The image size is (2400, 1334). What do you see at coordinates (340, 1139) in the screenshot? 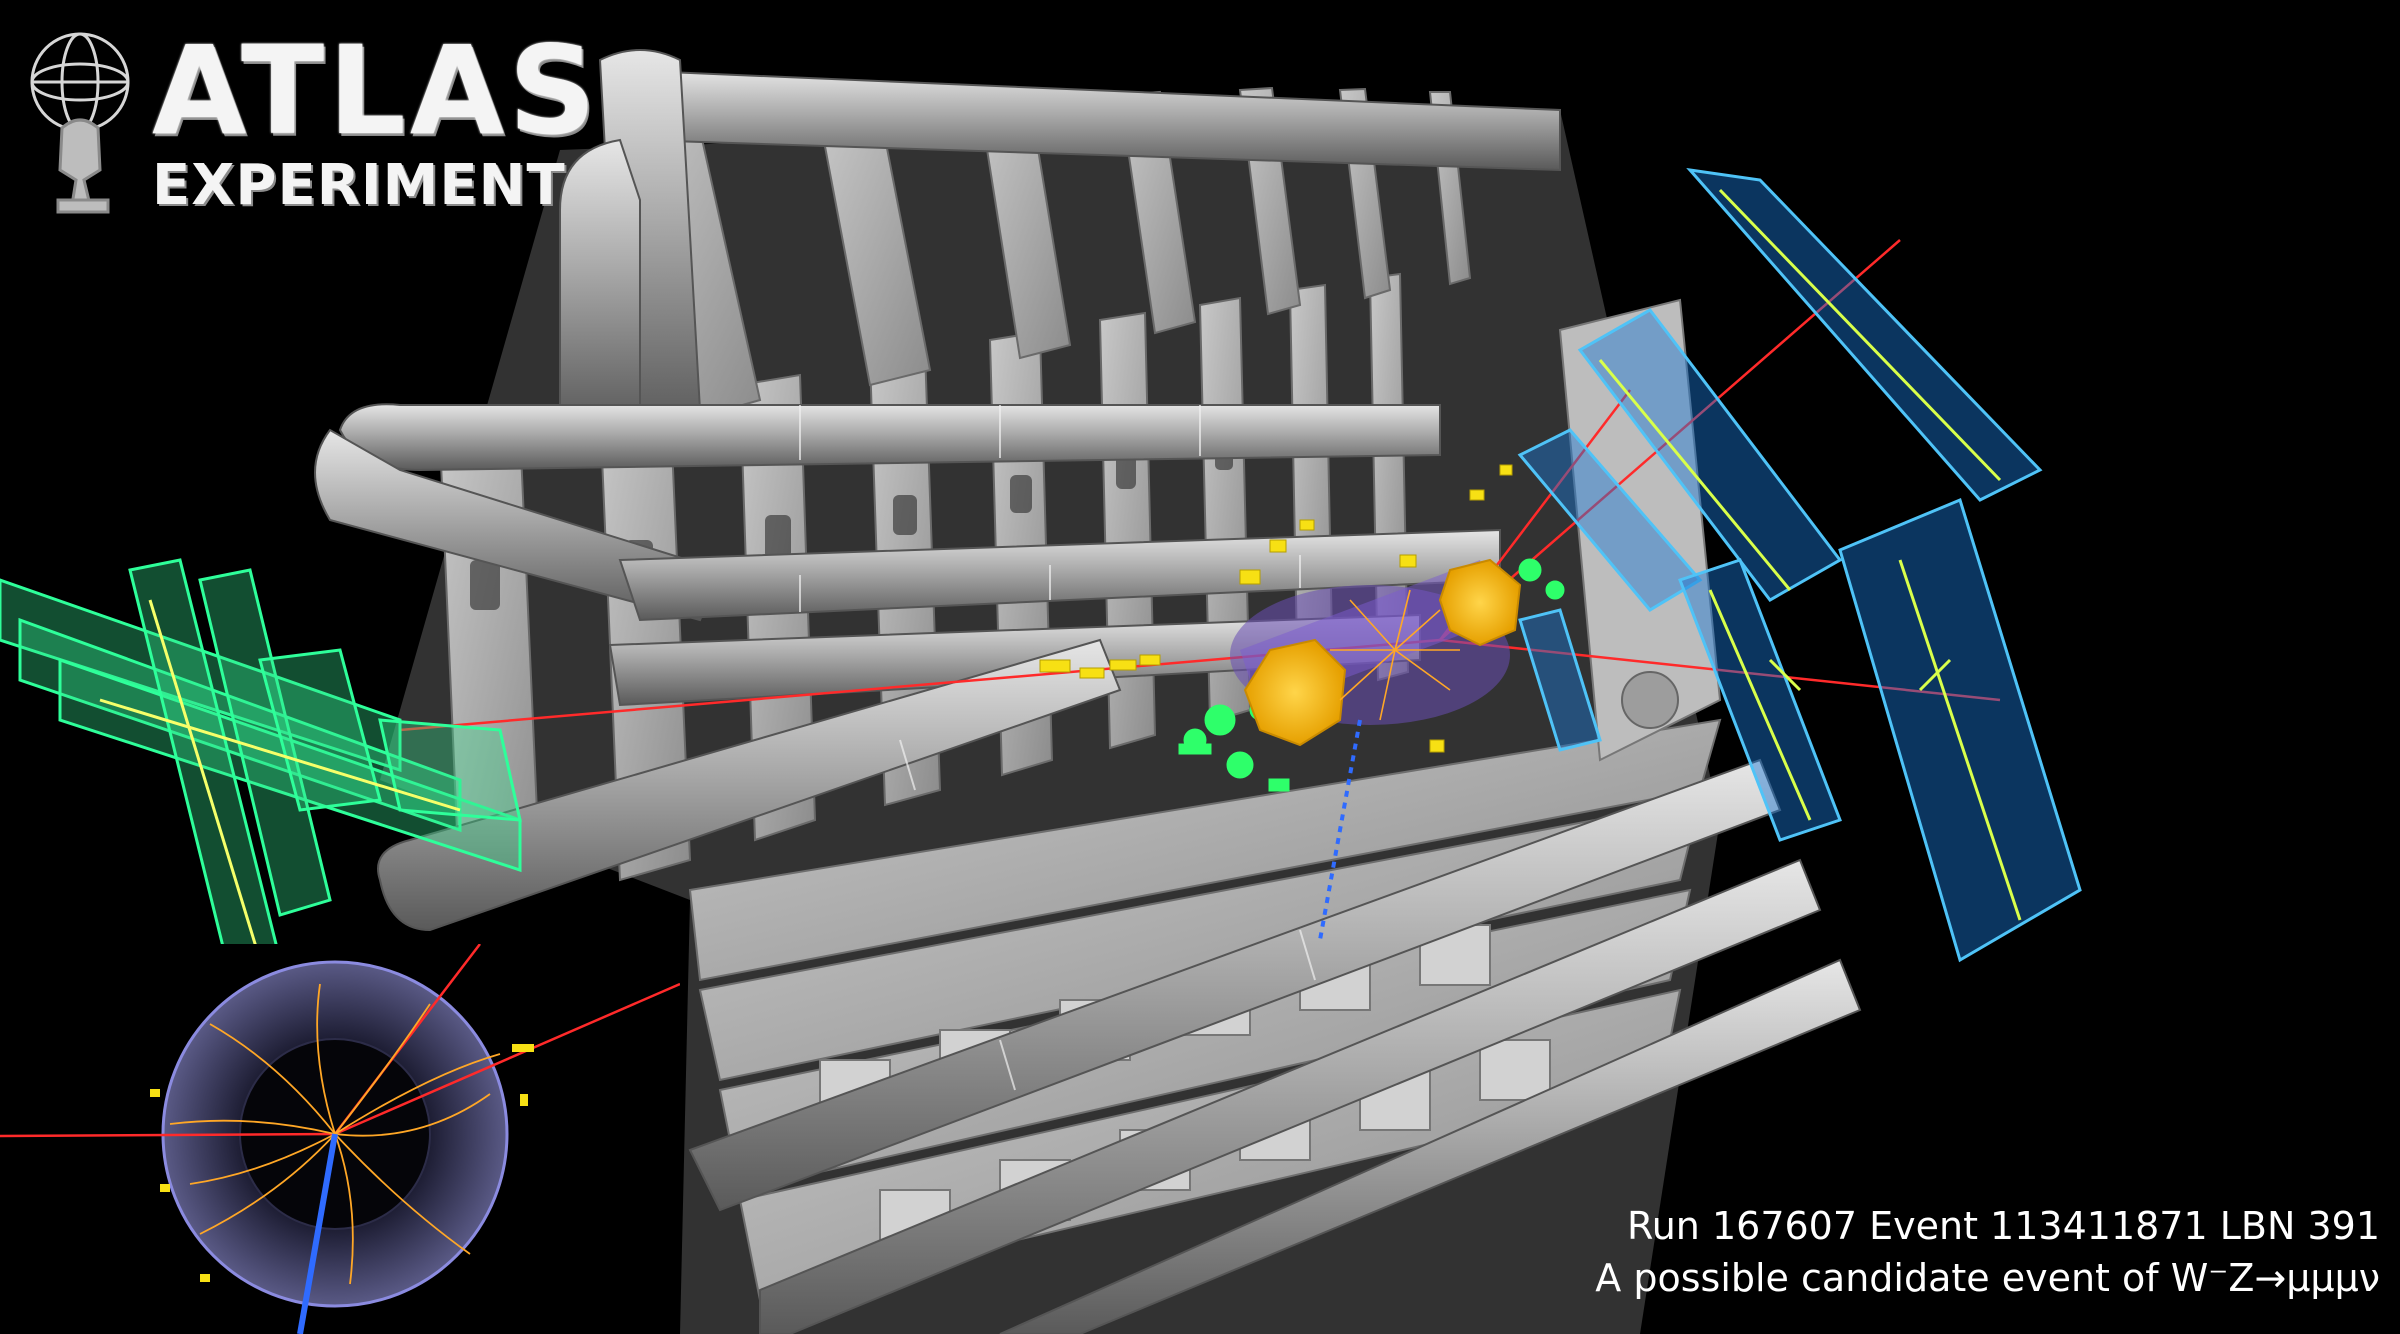
I see `inset-end-view` at bounding box center [340, 1139].